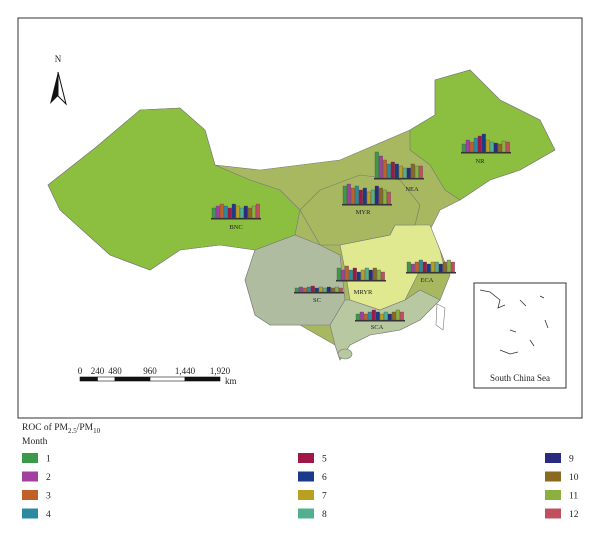 The image size is (600, 539). I want to click on legend-label: 9, so click(571, 460).